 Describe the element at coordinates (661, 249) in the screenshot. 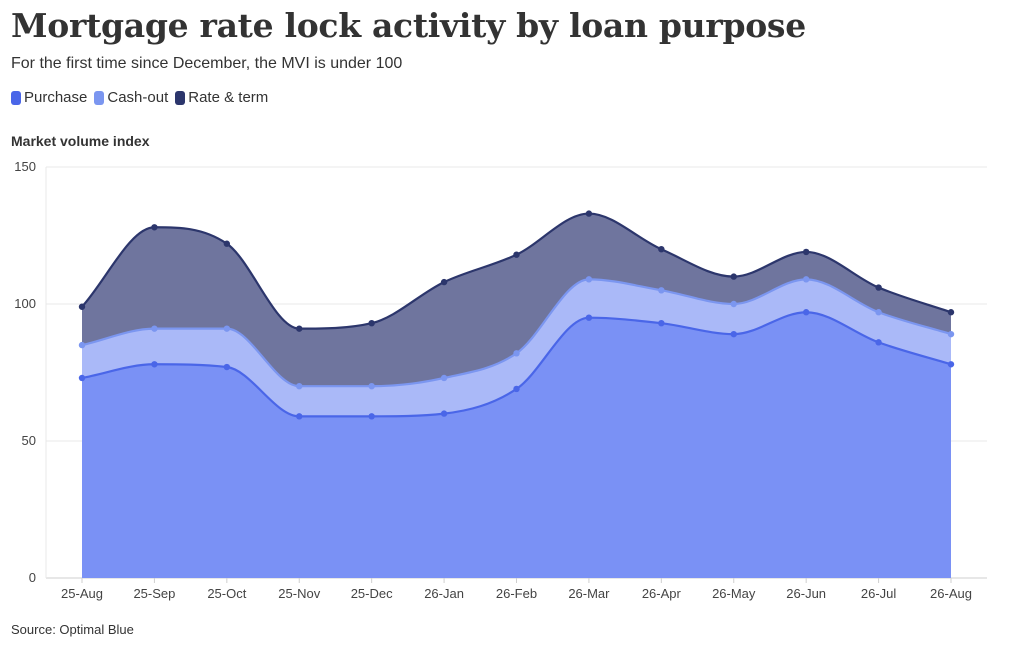

I see `point-rate-and-term-26-apr` at that location.